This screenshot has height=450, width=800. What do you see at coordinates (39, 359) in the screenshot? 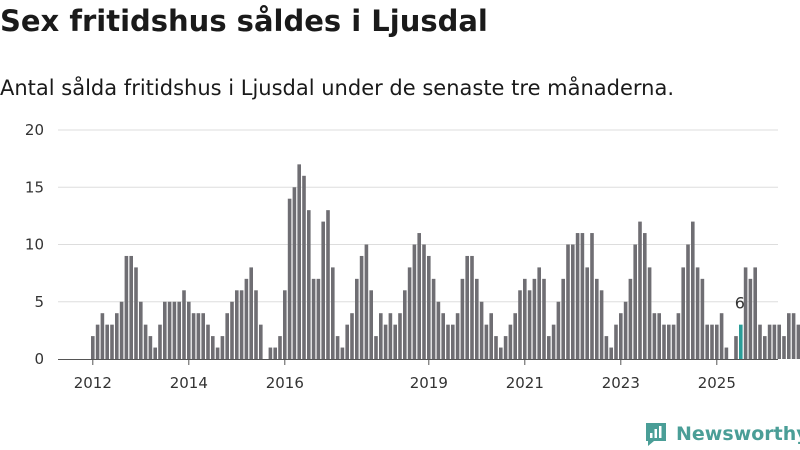
I see `y-tick-label: 0` at bounding box center [39, 359].